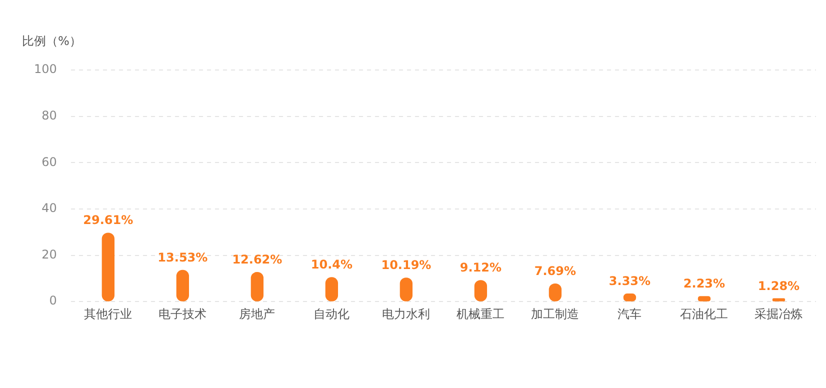  I want to click on data-label: 12.62%, so click(257, 259).